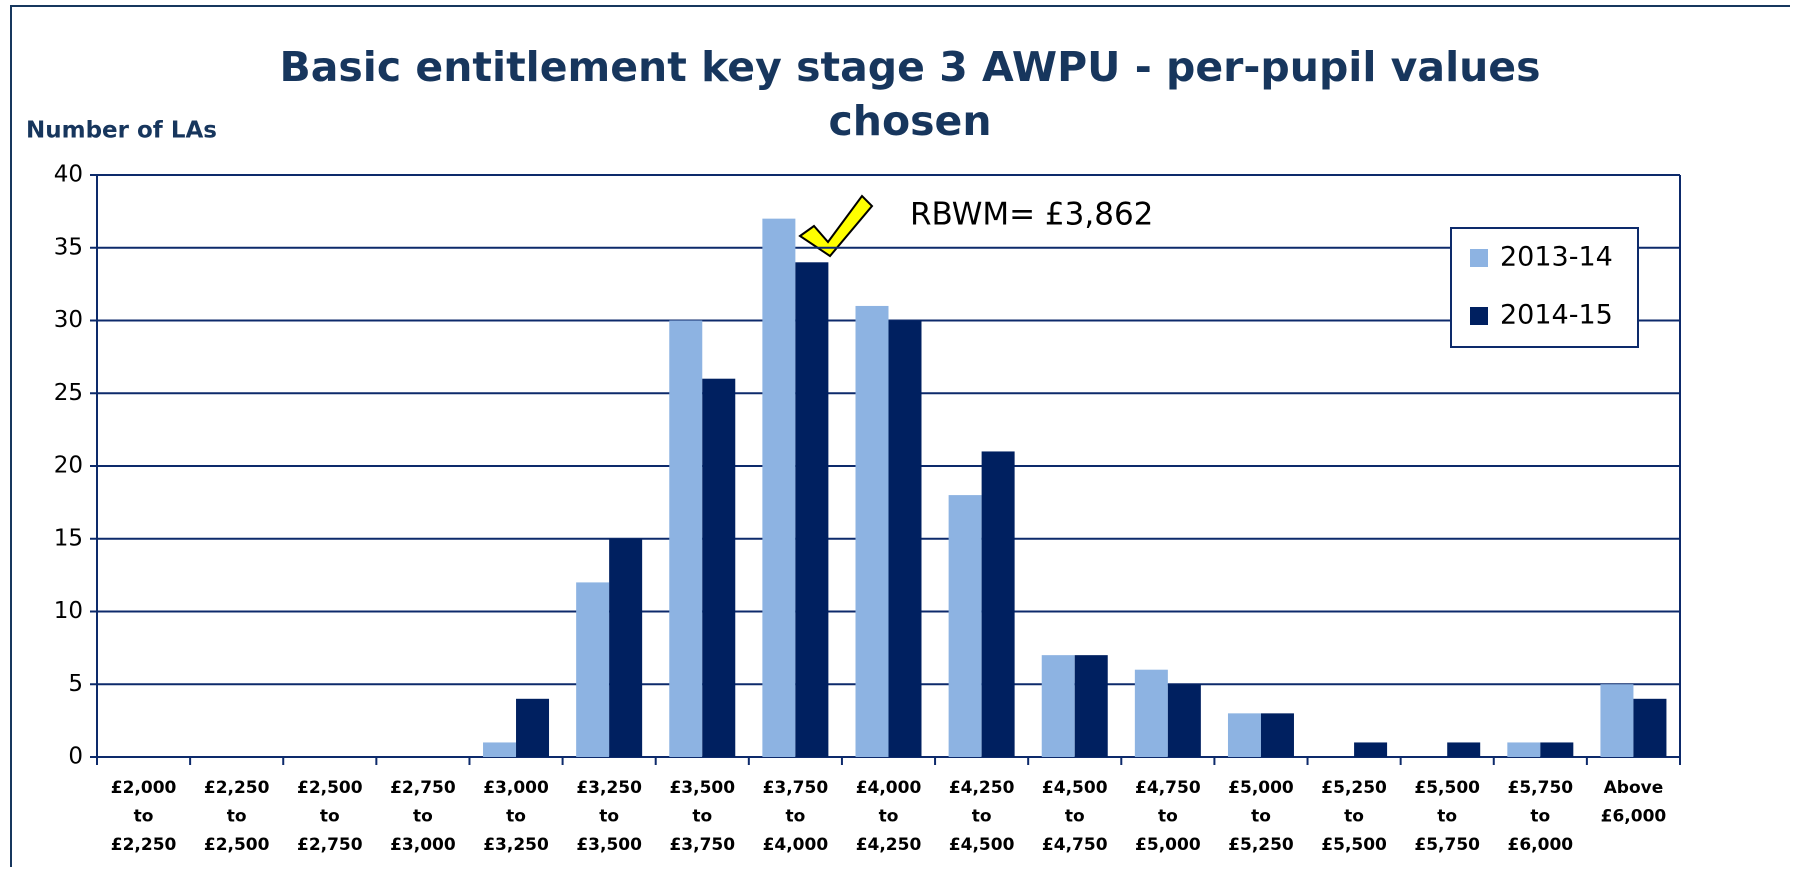  I want to click on x-tick-label: £4,000 to £4,250, so click(889, 816).